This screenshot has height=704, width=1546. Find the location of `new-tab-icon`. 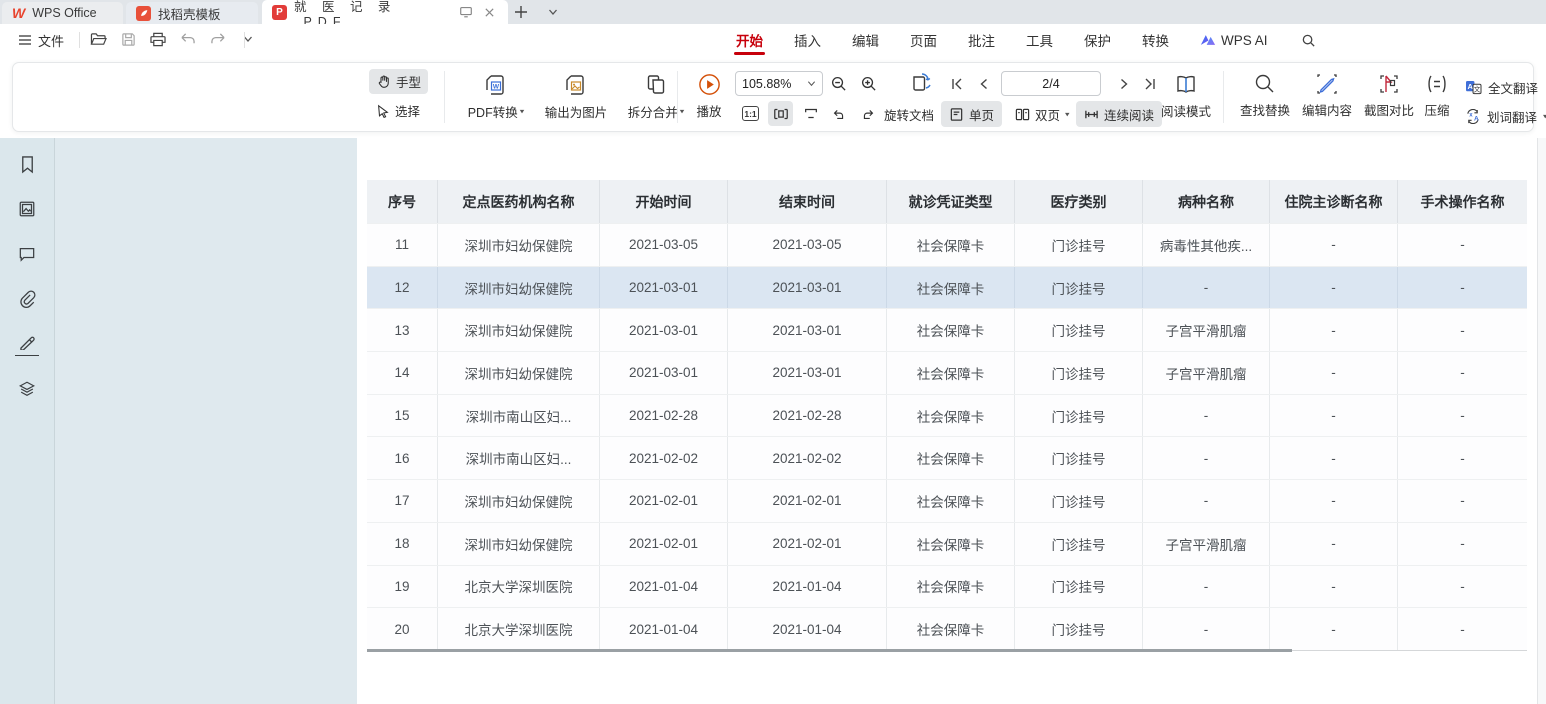

new-tab-icon is located at coordinates (521, 12).